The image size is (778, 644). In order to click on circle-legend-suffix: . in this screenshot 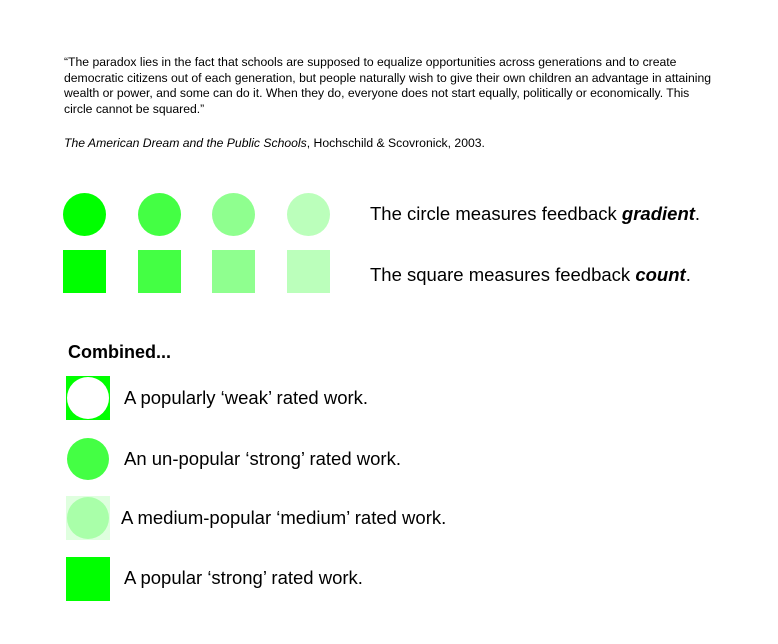, I will do `click(697, 213)`.